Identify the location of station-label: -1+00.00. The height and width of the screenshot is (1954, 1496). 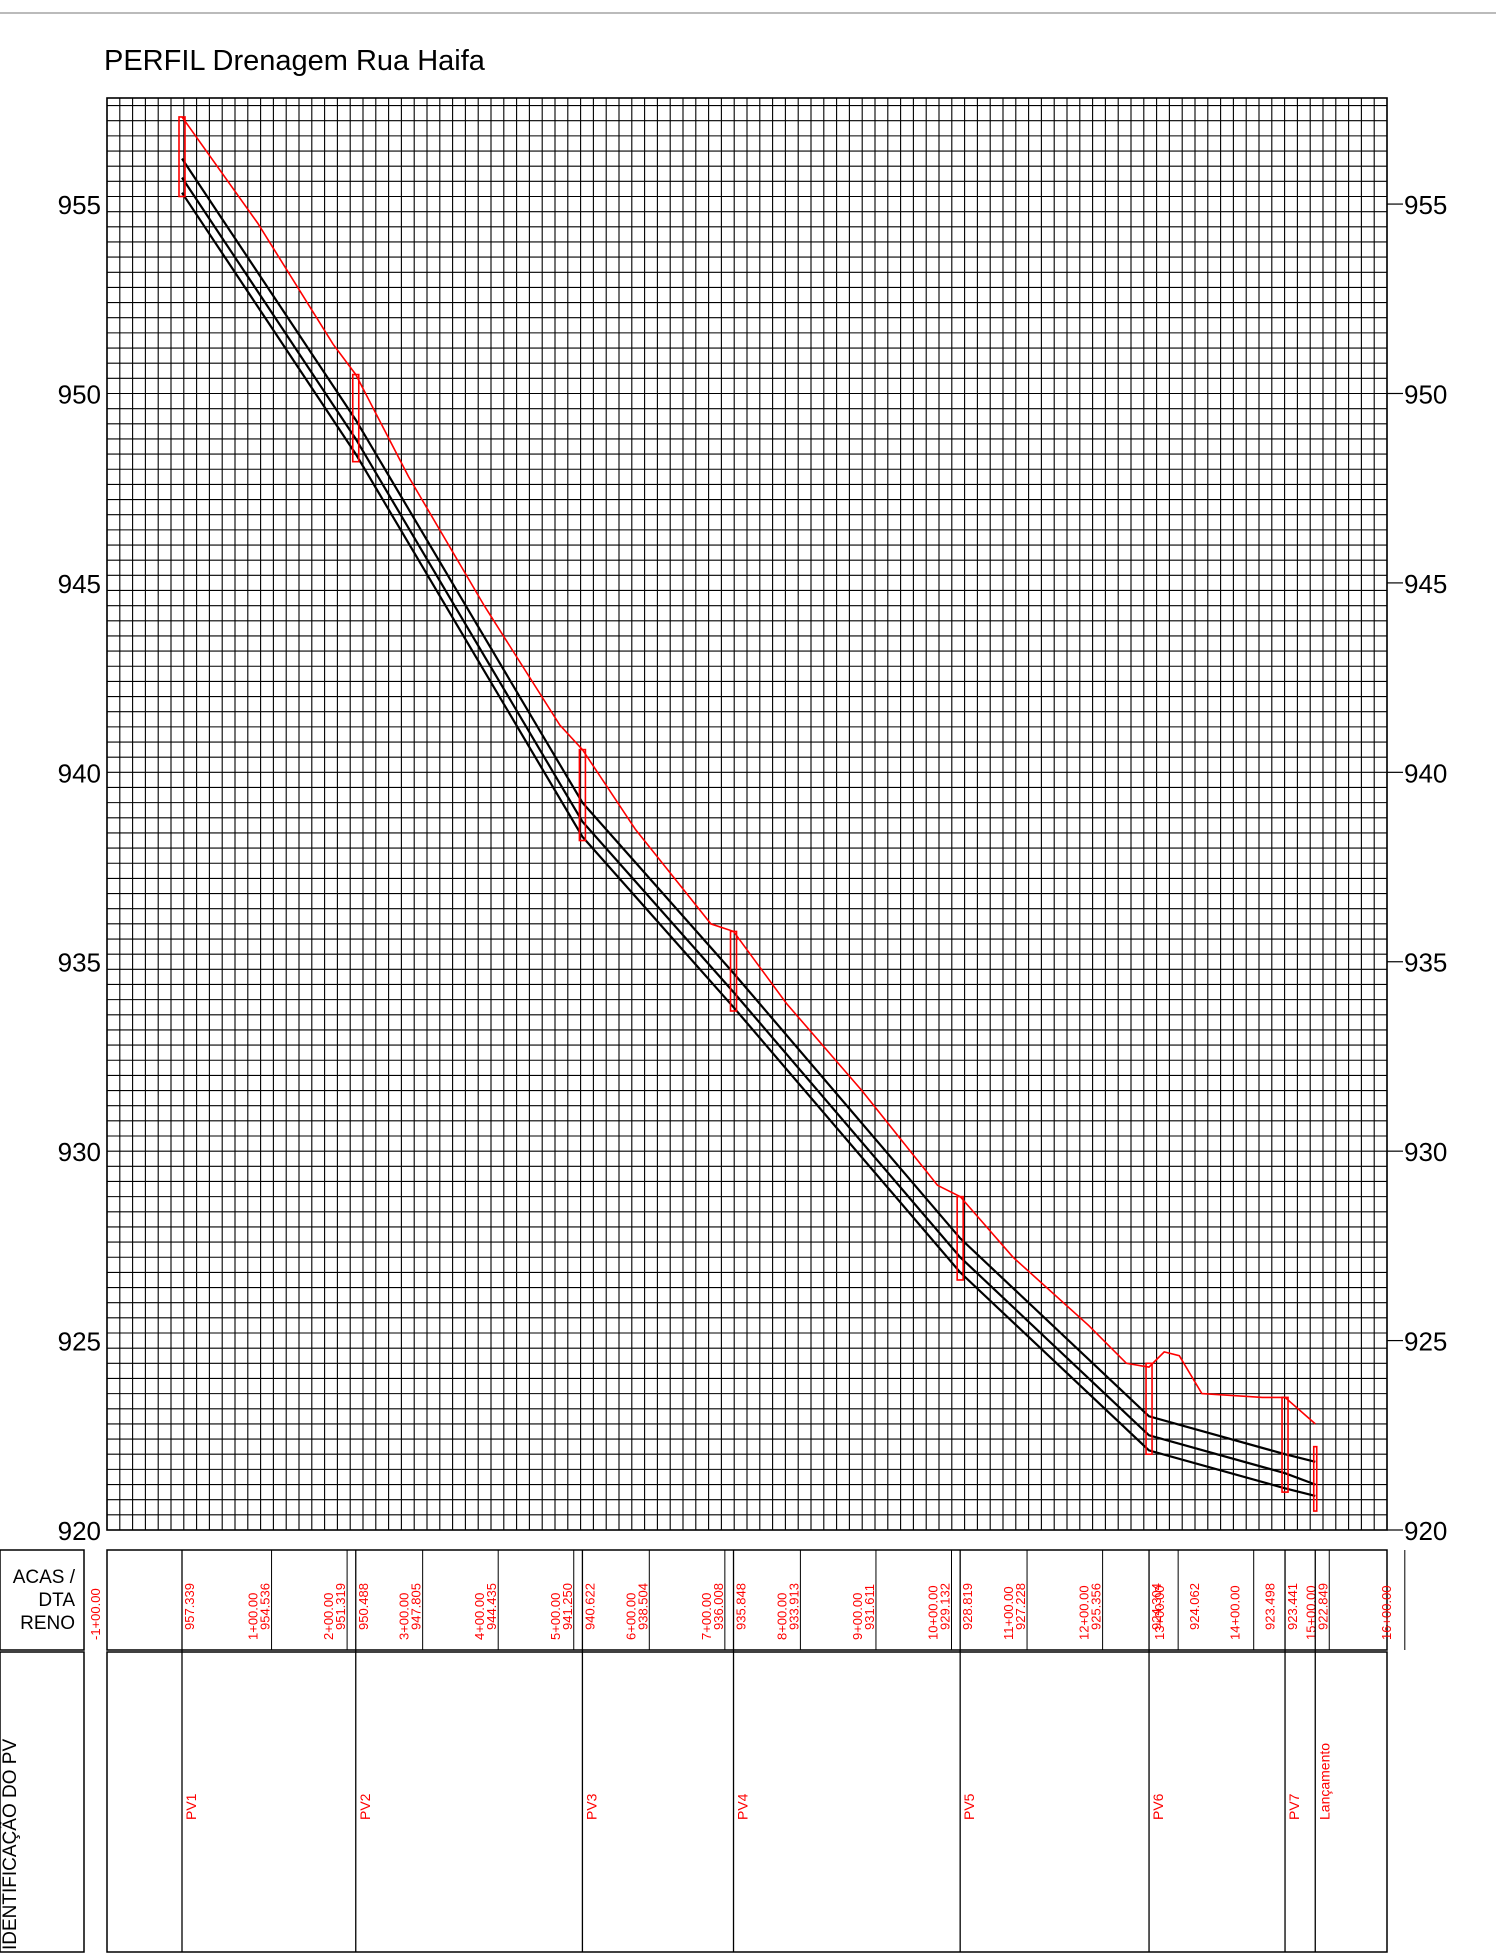
(95, 1614).